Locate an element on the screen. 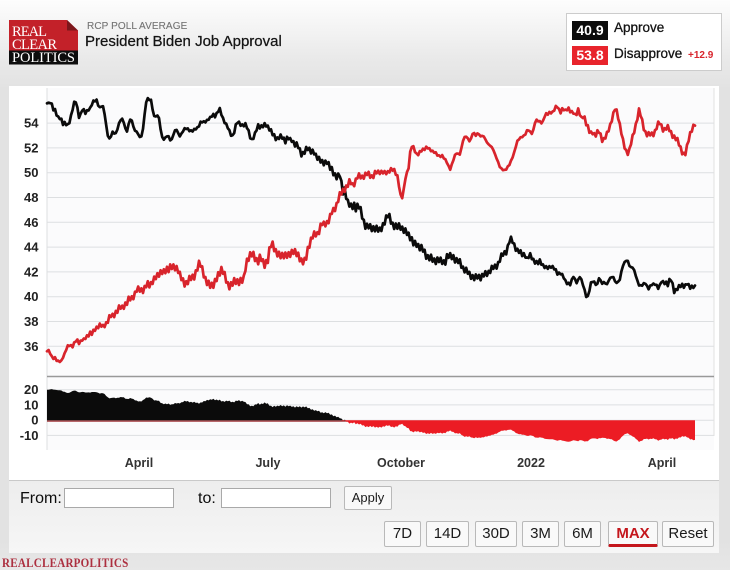 This screenshot has height=570, width=730. svg-text: 38 is located at coordinates (31, 321).